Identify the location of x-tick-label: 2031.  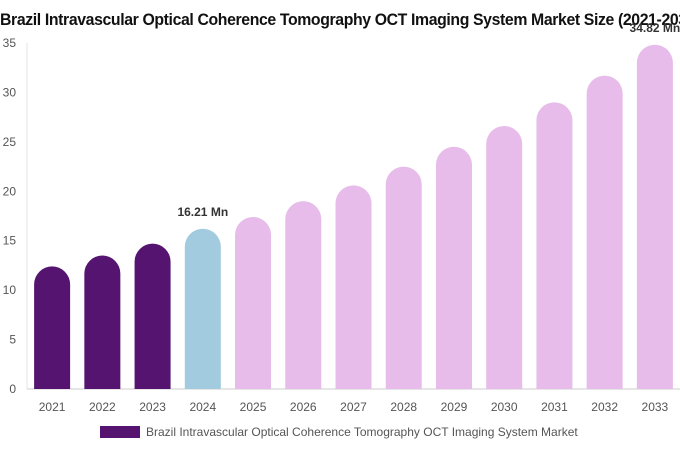
(554, 407).